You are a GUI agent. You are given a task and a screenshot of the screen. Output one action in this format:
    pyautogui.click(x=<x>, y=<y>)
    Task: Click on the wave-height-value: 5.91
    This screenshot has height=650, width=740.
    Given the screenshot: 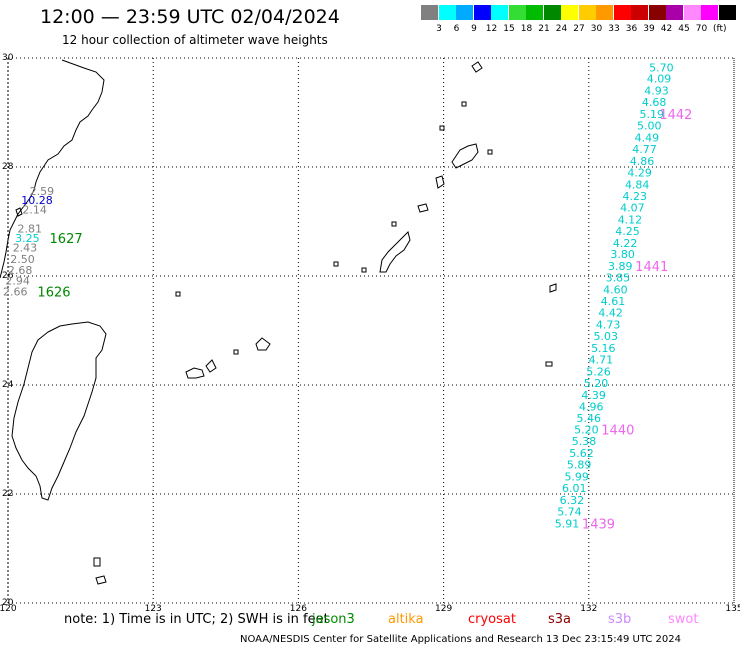 What is the action you would take?
    pyautogui.click(x=567, y=523)
    